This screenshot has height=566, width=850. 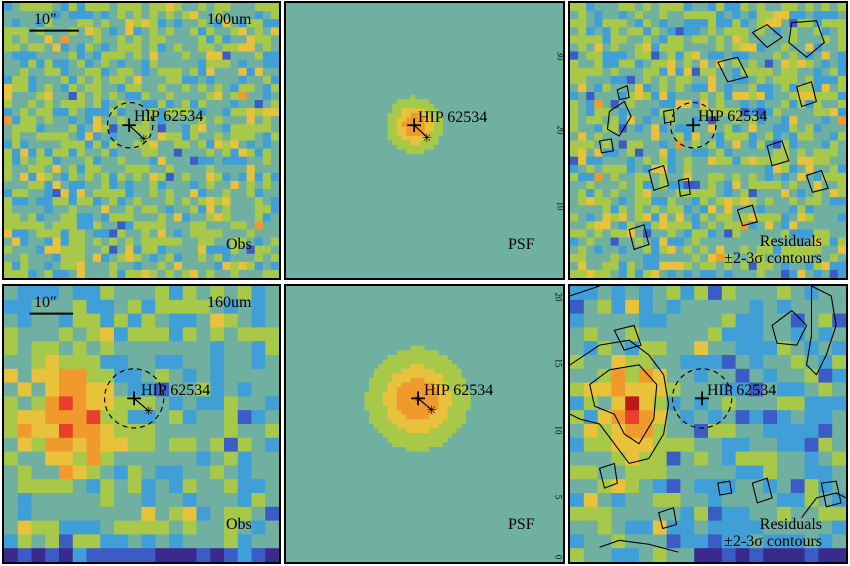 I want to click on psf-map-160um, so click(x=418, y=399).